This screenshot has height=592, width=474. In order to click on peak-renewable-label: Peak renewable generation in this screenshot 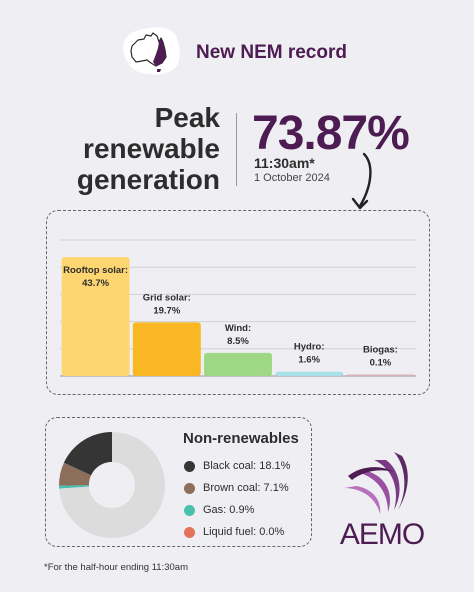, I will do `click(141, 148)`.